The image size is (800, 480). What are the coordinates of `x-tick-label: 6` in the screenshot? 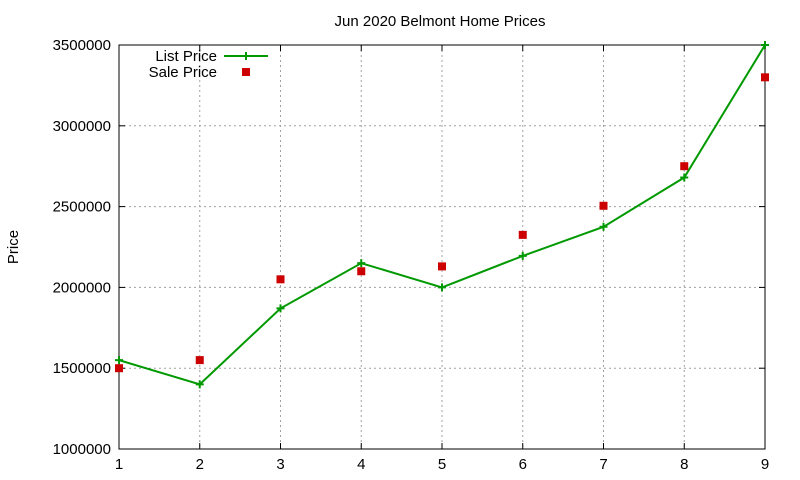 It's located at (523, 464).